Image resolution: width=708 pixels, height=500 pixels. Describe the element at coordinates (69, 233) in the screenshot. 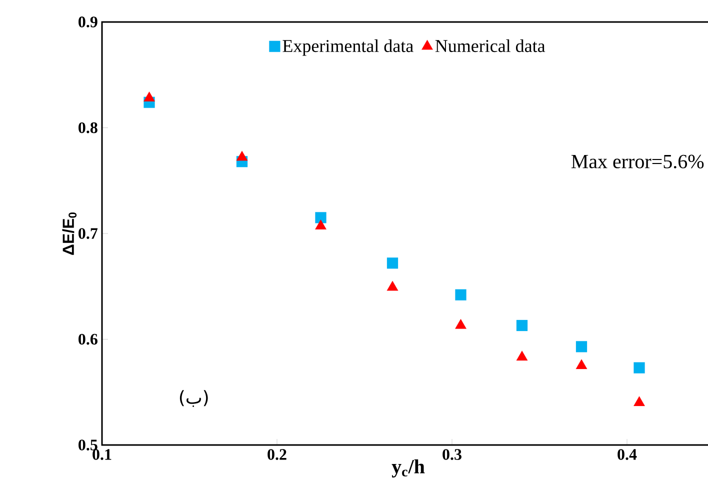

I see `y-axis-title: ΔE/E$_{0}$` at that location.